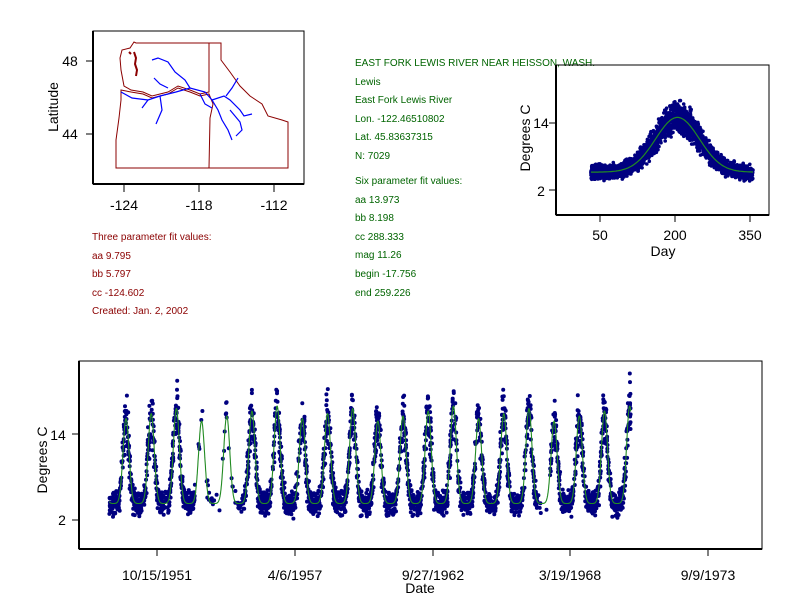 Image resolution: width=792 pixels, height=611 pixels. Describe the element at coordinates (152, 237) in the screenshot. I see `three-param-heading: Three parameter fit values:` at that location.